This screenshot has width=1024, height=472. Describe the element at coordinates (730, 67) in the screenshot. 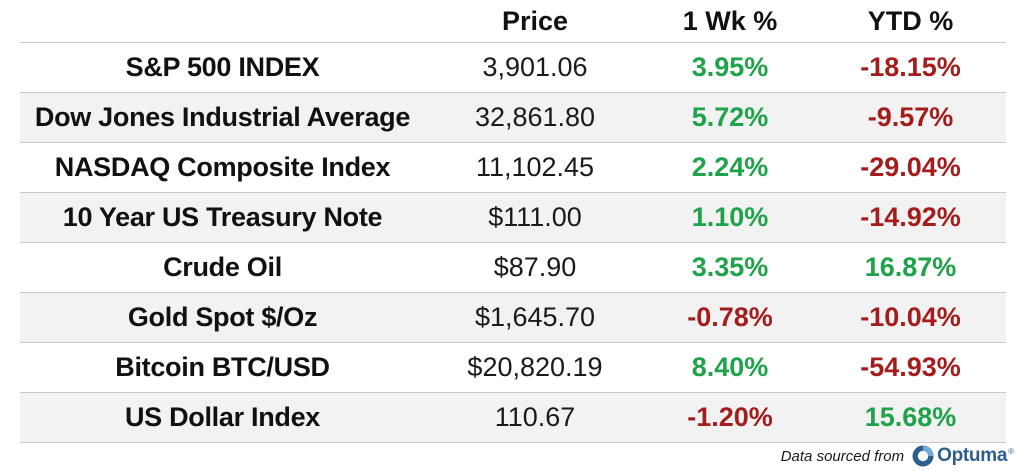

I see `week-change-value: 3.95%` at that location.